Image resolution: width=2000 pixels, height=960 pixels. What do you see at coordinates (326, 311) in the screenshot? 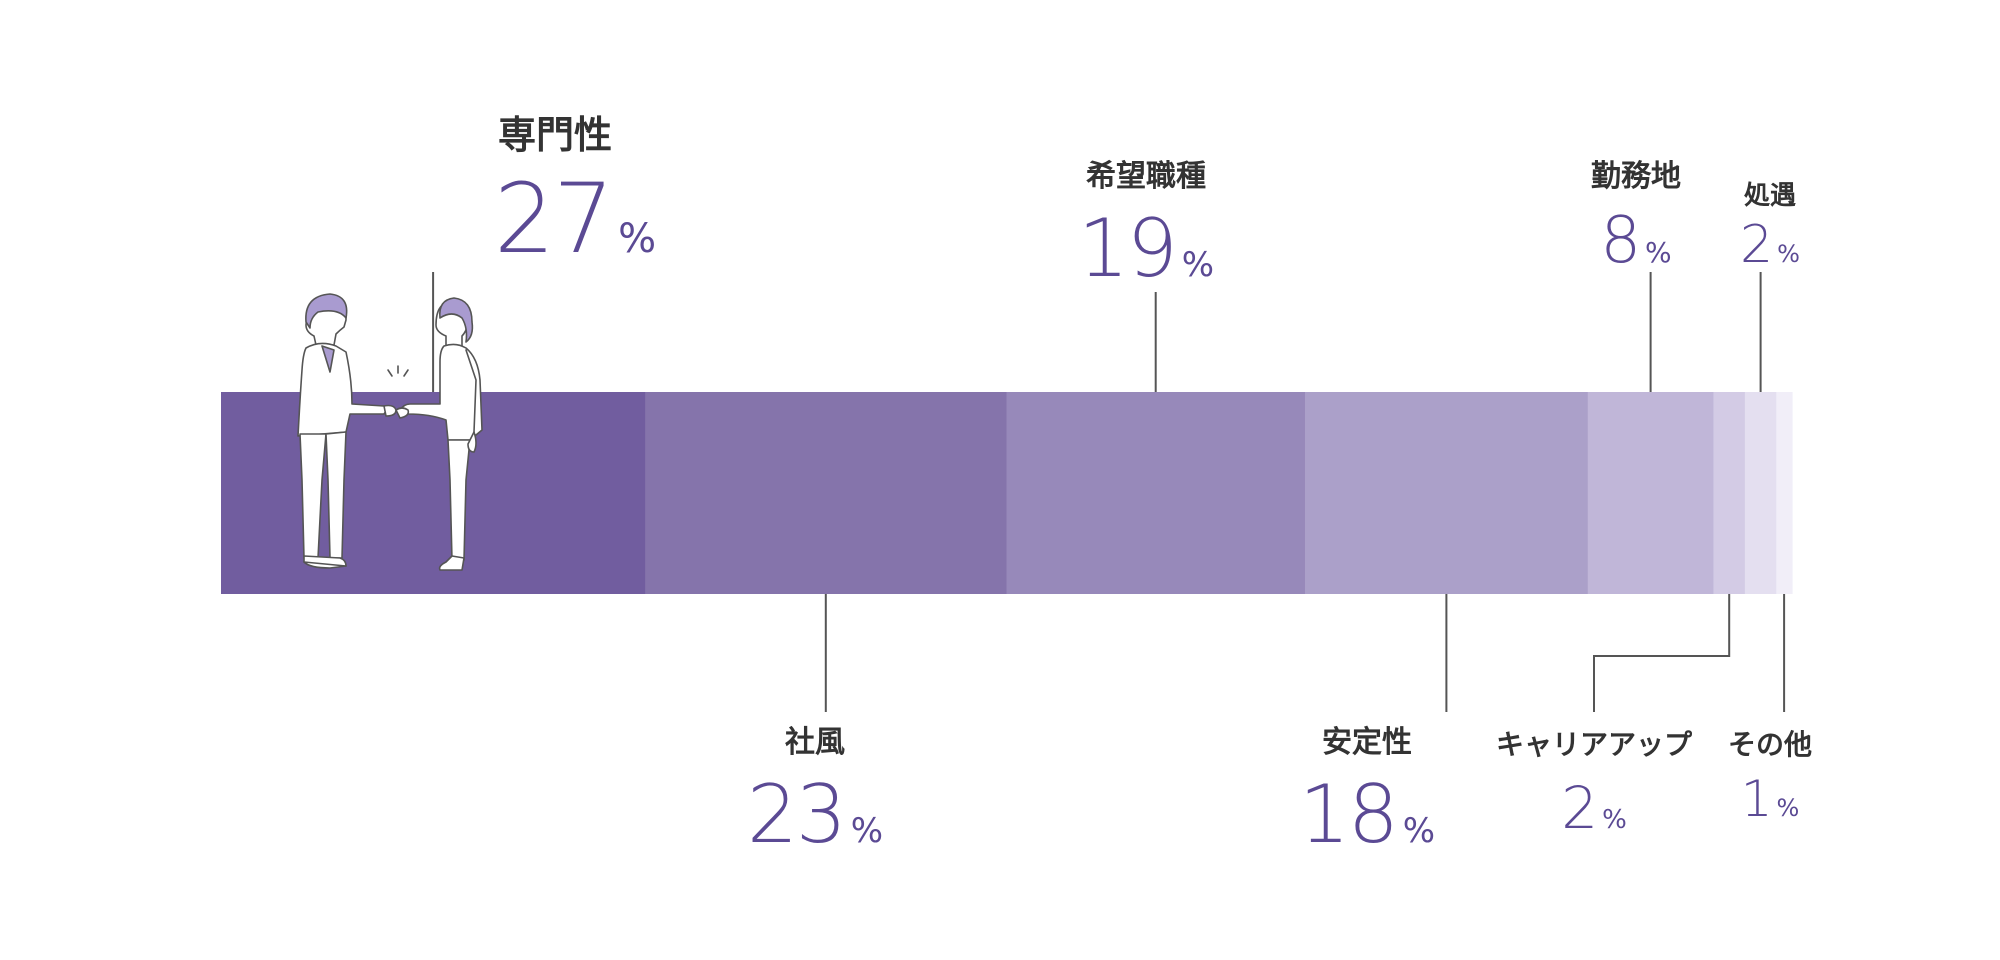
I see `man-hair` at bounding box center [326, 311].